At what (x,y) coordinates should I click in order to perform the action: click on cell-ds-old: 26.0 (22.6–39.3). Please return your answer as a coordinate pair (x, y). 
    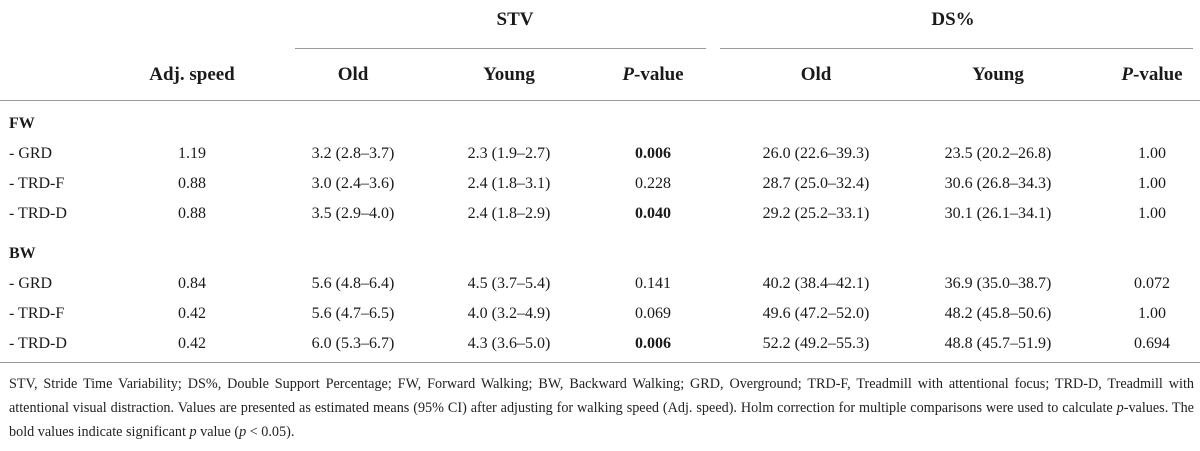
    Looking at the image, I should click on (816, 153).